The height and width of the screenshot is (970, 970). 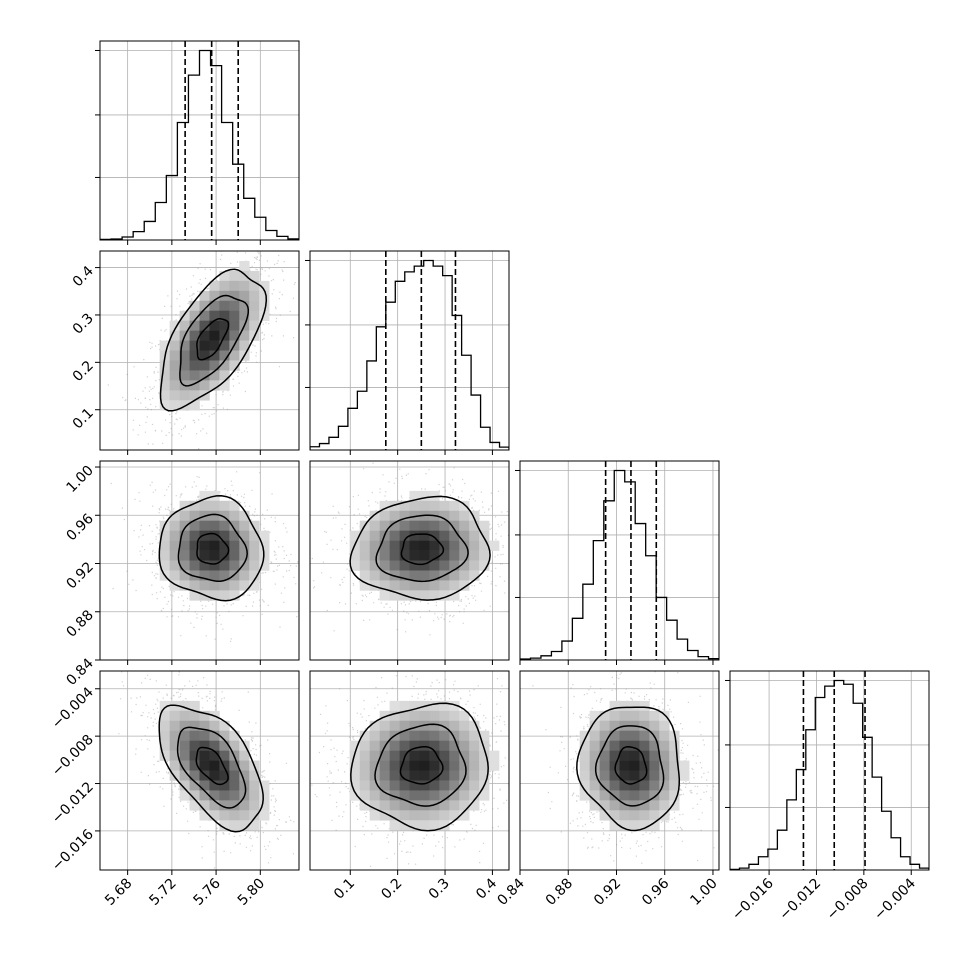 What do you see at coordinates (800, 900) in the screenshot?
I see `x-tick-label: −0.012` at bounding box center [800, 900].